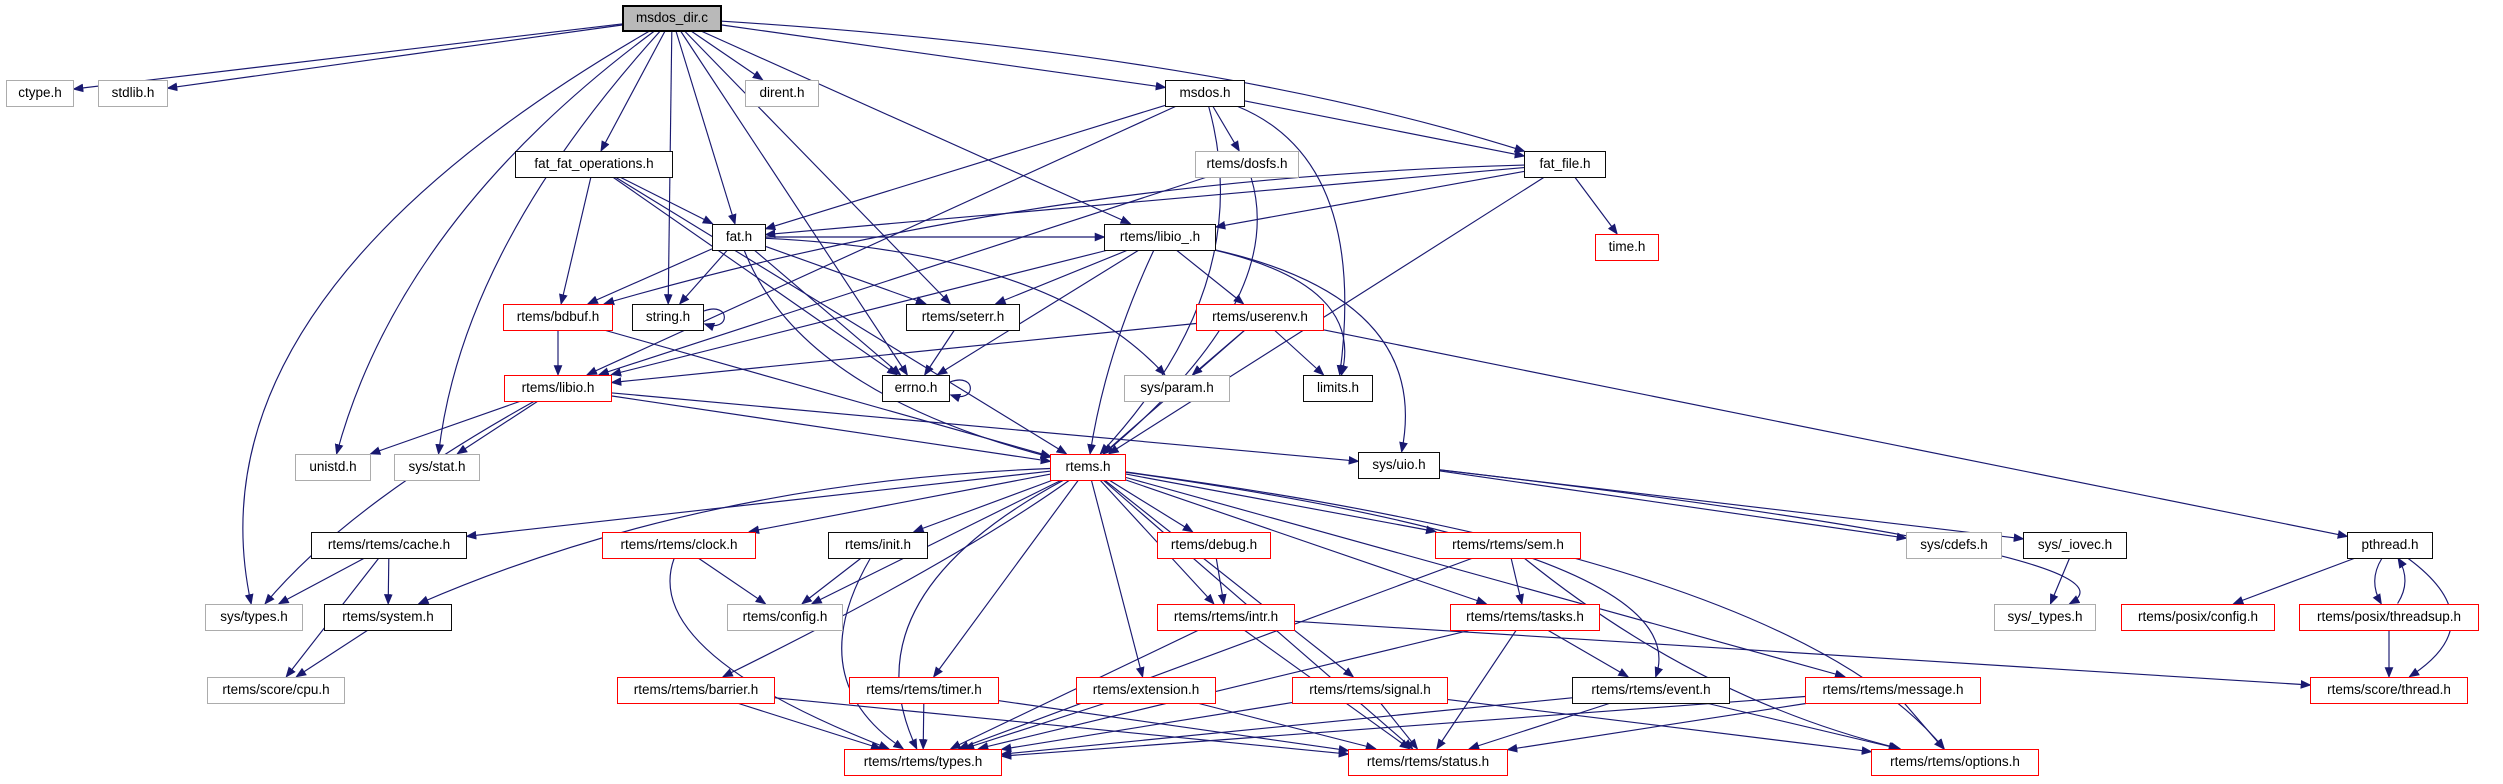  I want to click on edge-msdos-dir-c-to-rtems-libio-h, so click(916, 127).